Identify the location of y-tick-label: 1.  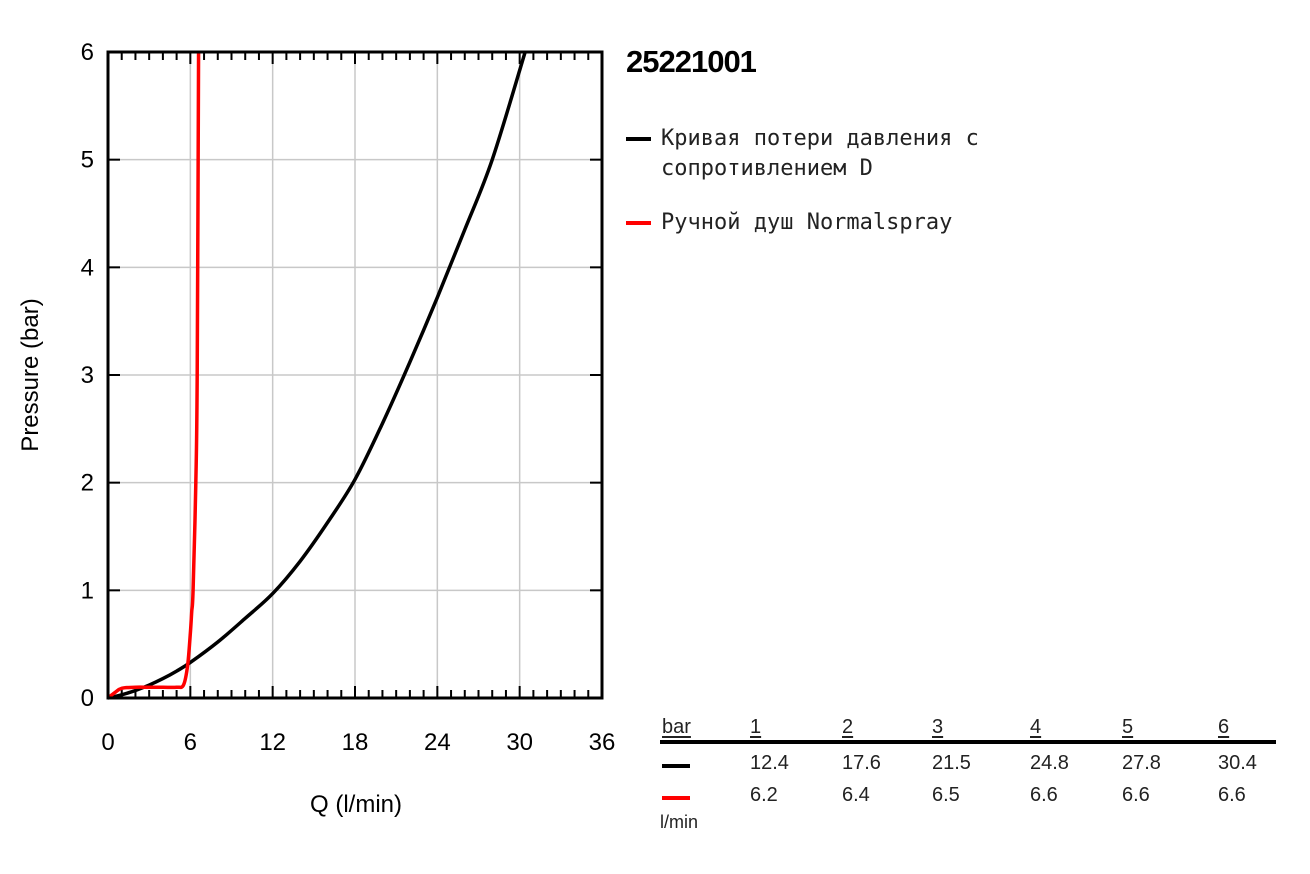
(87, 590).